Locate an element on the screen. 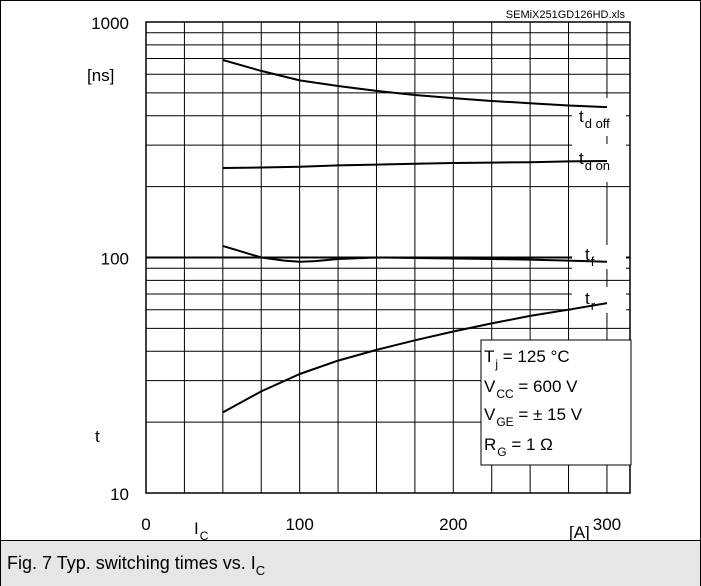  x-tick-label: 300 is located at coordinates (607, 524).